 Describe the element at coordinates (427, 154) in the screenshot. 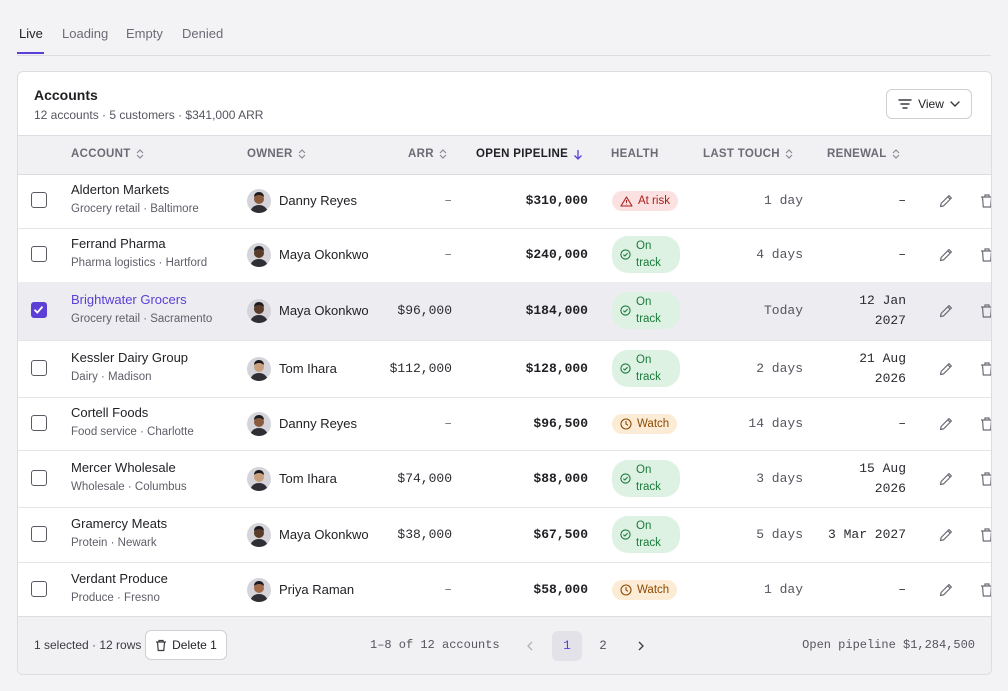

I see `column-header-arr: ARR` at that location.